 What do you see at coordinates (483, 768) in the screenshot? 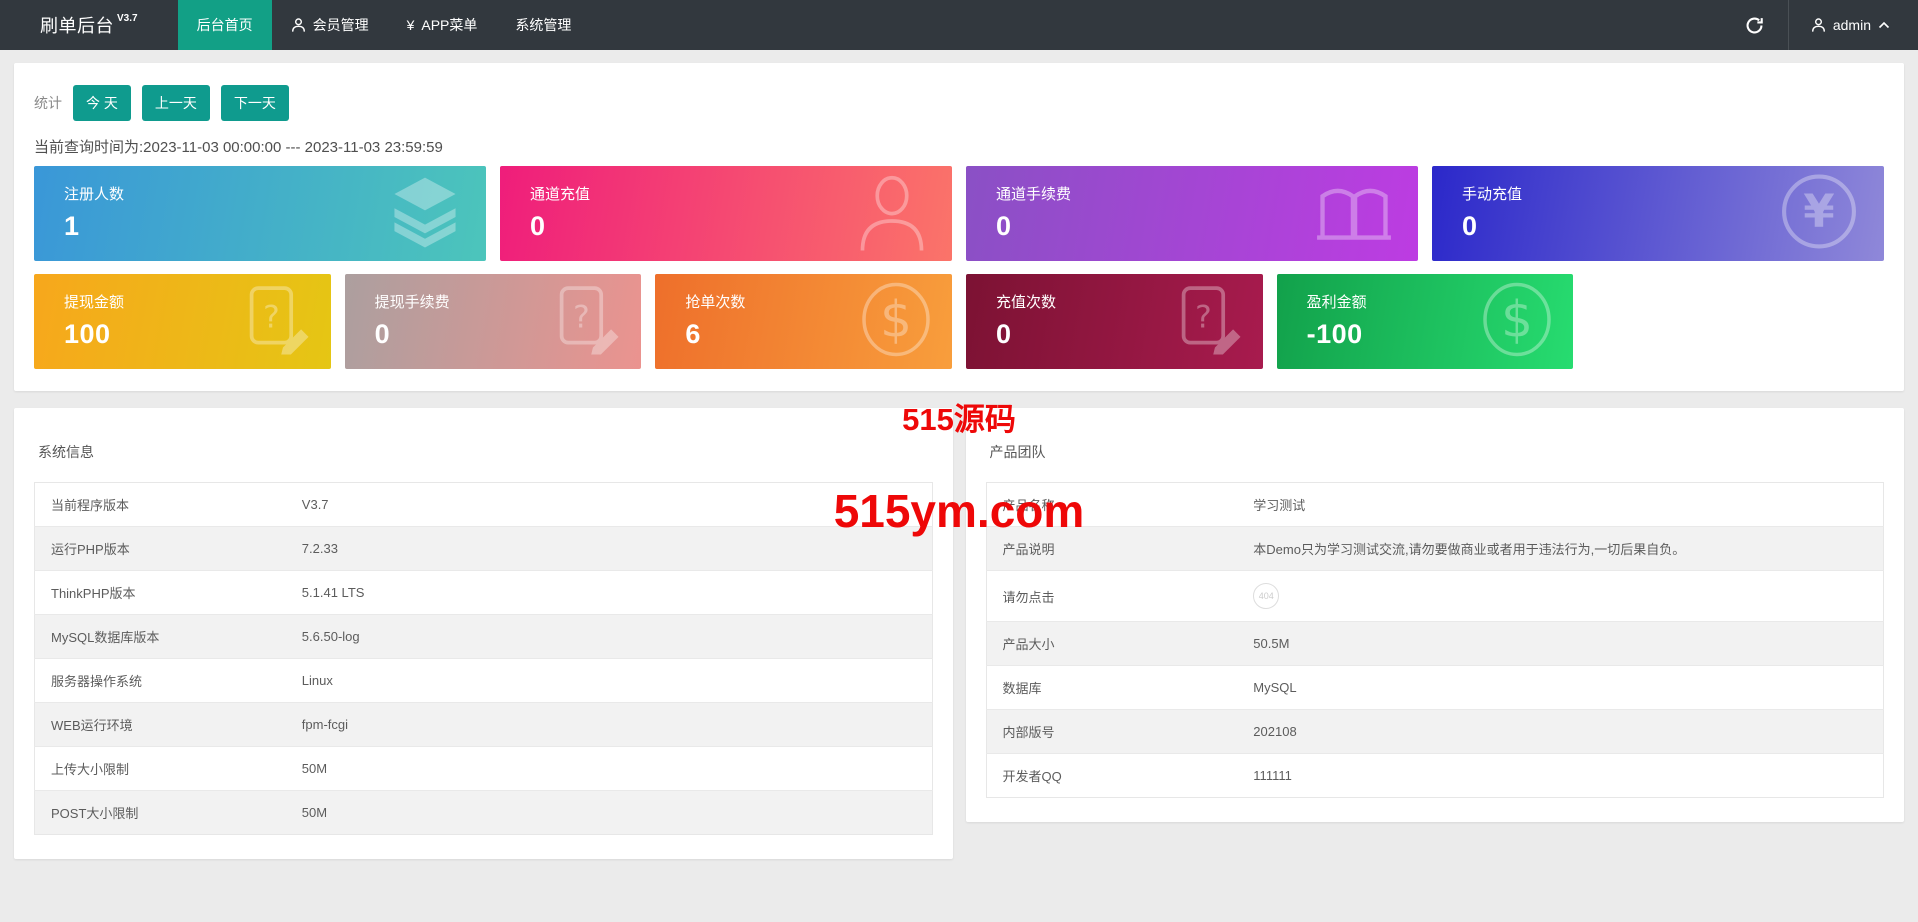
I see `table-row: 上传大小限制 50M` at bounding box center [483, 768].